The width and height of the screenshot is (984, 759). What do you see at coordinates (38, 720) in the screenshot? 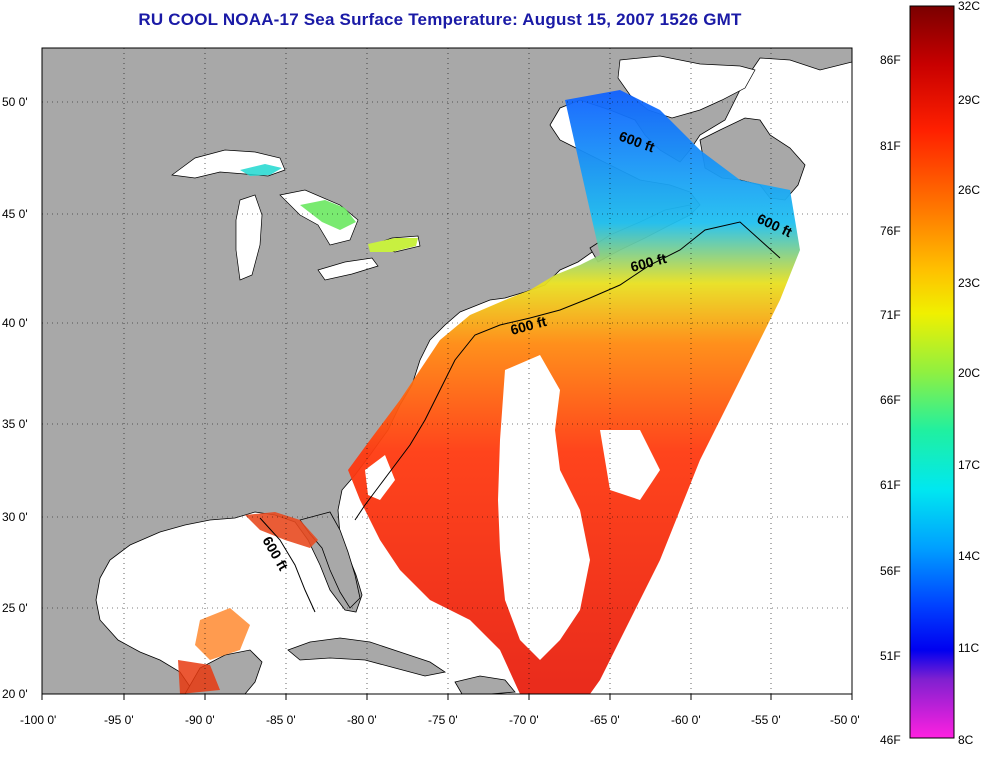
I see `lon-label: -100 0'` at bounding box center [38, 720].